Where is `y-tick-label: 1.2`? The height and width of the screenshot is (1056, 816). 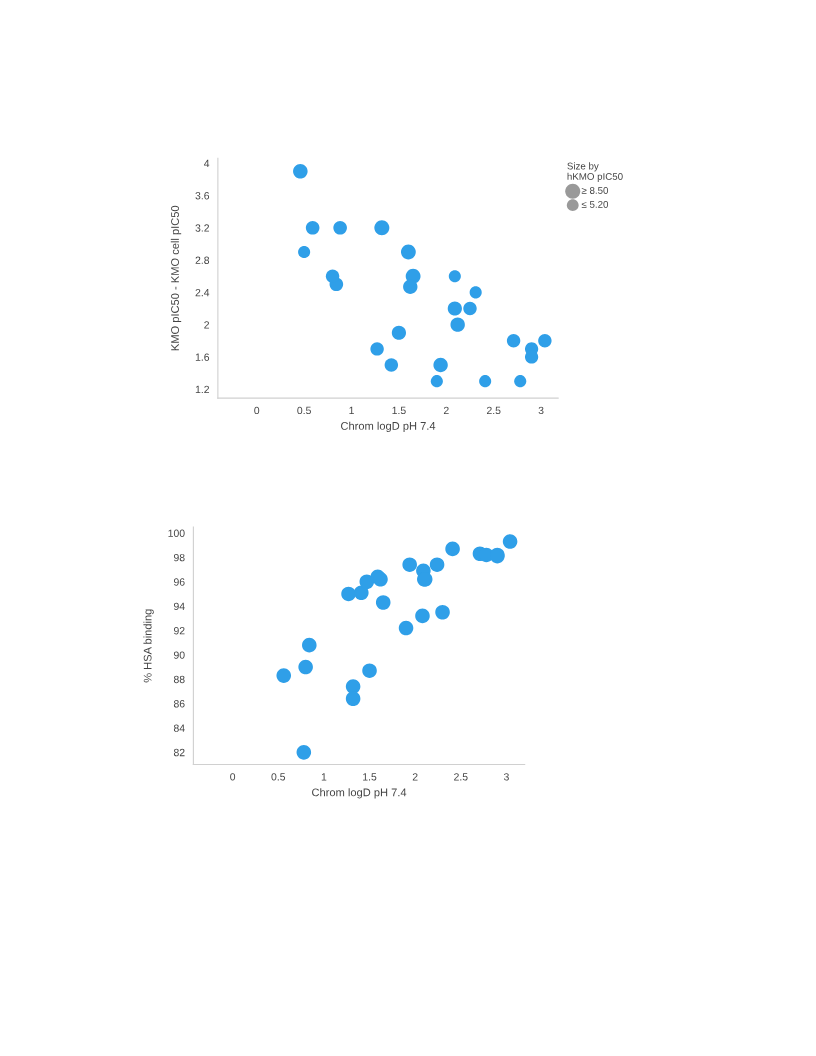
y-tick-label: 1.2 is located at coordinates (202, 389).